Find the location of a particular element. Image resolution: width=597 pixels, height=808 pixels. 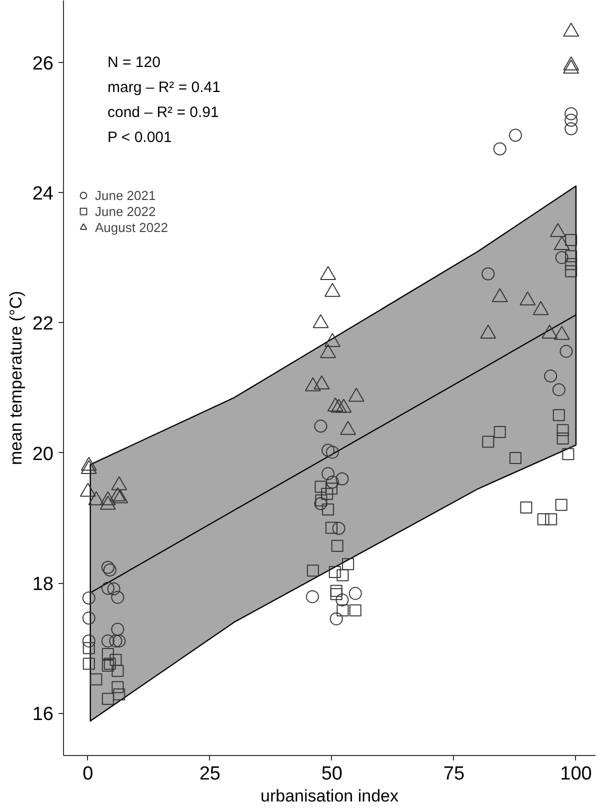

y-axis-title: mean temperature (°C) is located at coordinates (16, 378).